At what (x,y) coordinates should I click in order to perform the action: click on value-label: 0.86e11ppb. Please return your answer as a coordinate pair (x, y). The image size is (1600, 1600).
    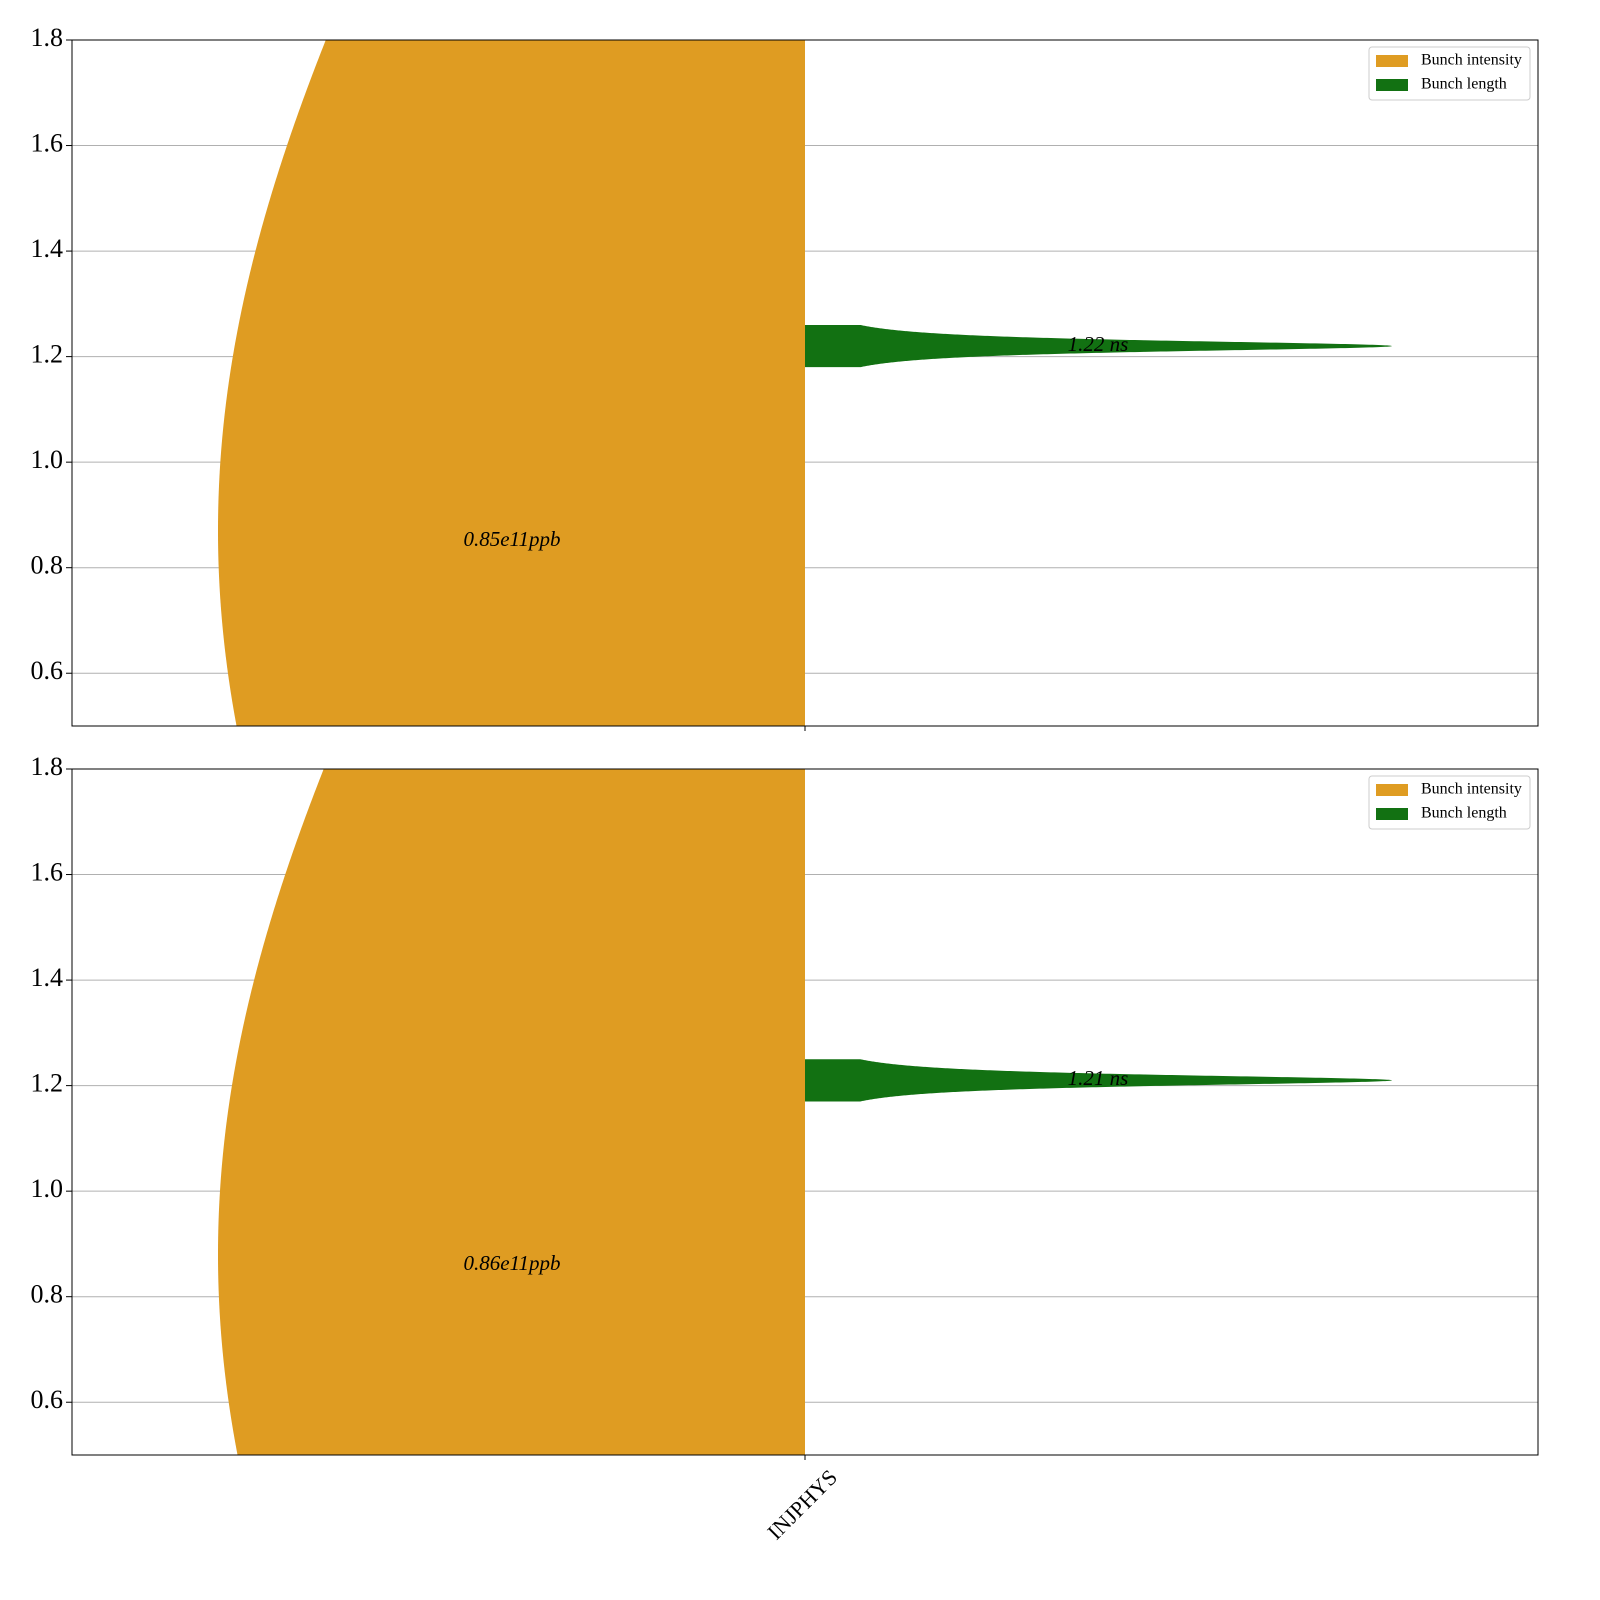
    Looking at the image, I should click on (511, 1263).